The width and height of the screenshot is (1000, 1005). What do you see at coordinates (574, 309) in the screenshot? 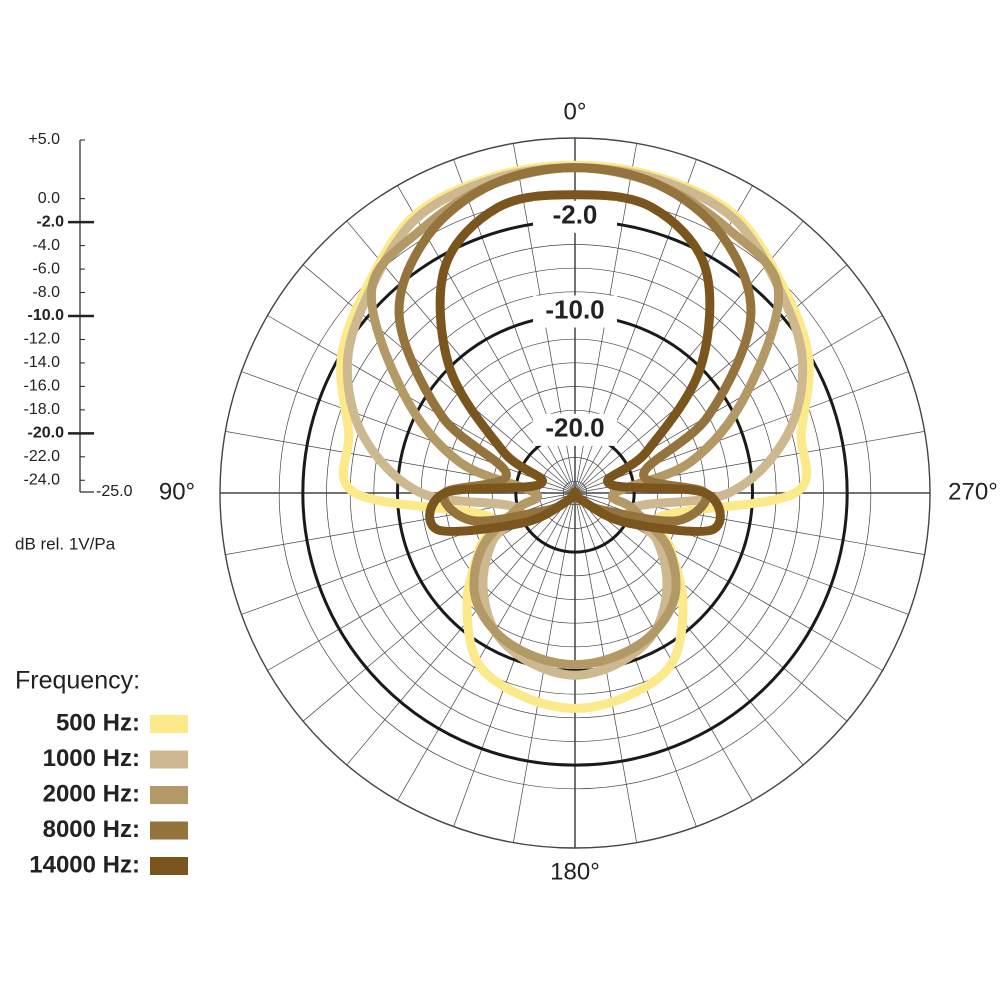
I see `ring-label: -10.0` at bounding box center [574, 309].